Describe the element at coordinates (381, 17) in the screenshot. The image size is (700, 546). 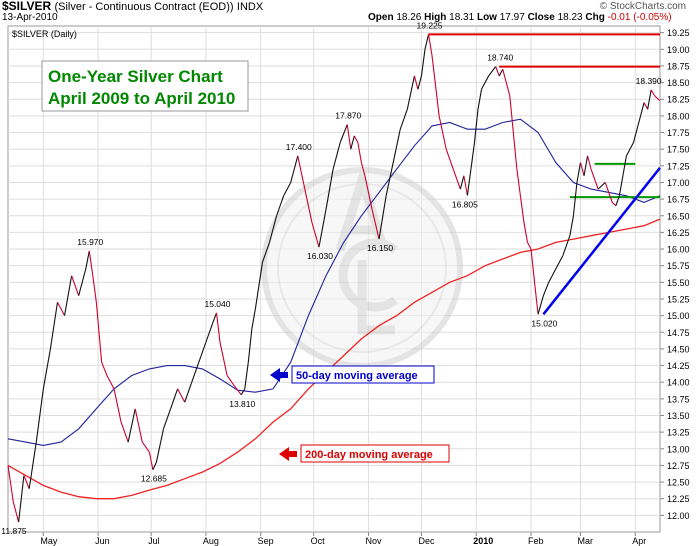
I see `open-label: Open` at that location.